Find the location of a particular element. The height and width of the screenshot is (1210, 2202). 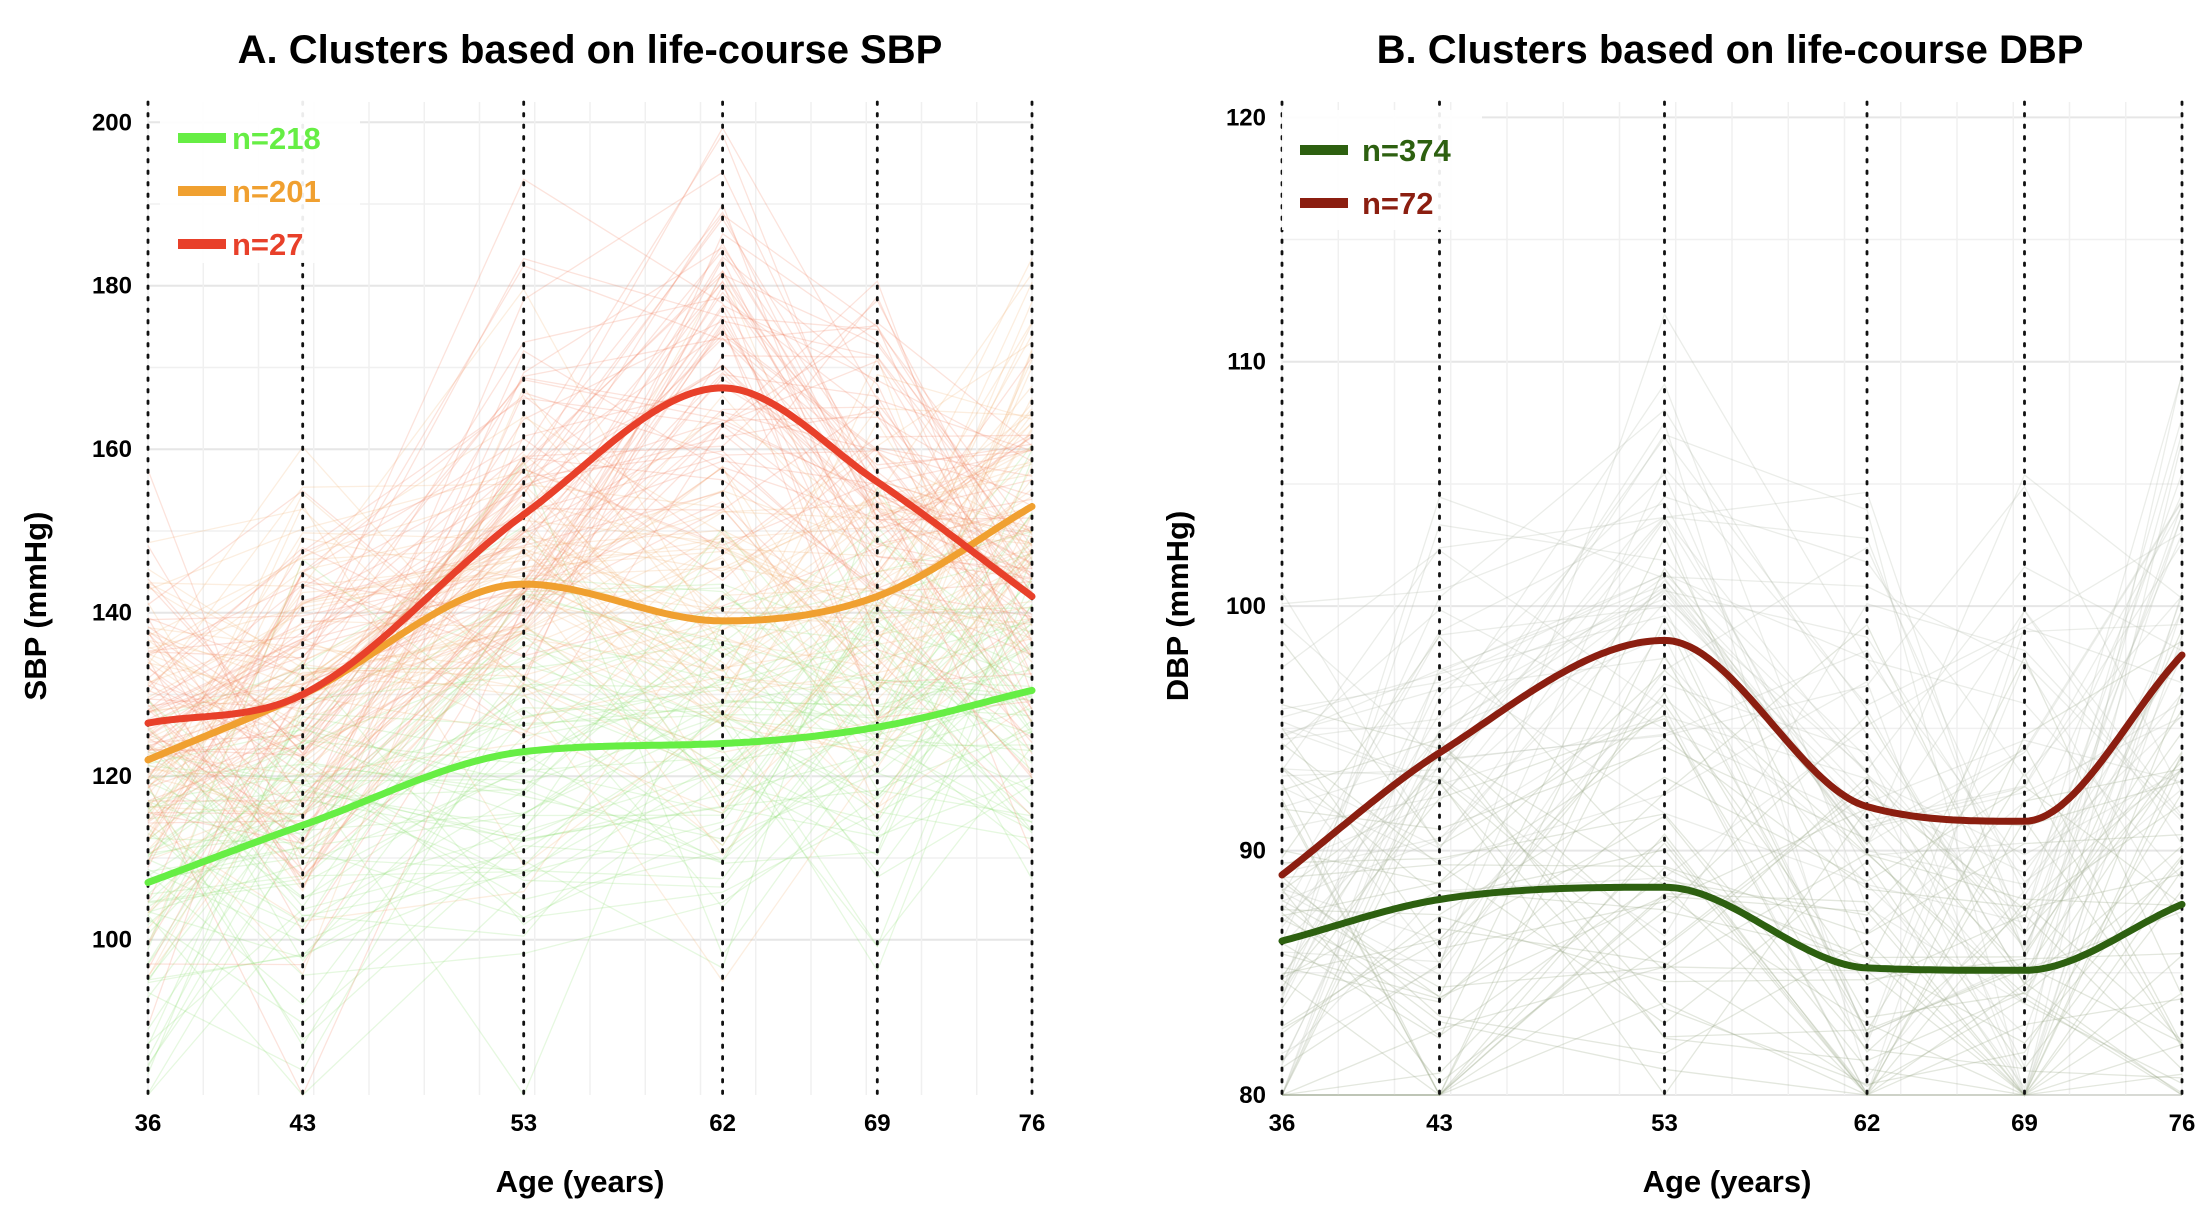

y-tick-label: 120 is located at coordinates (1246, 117).